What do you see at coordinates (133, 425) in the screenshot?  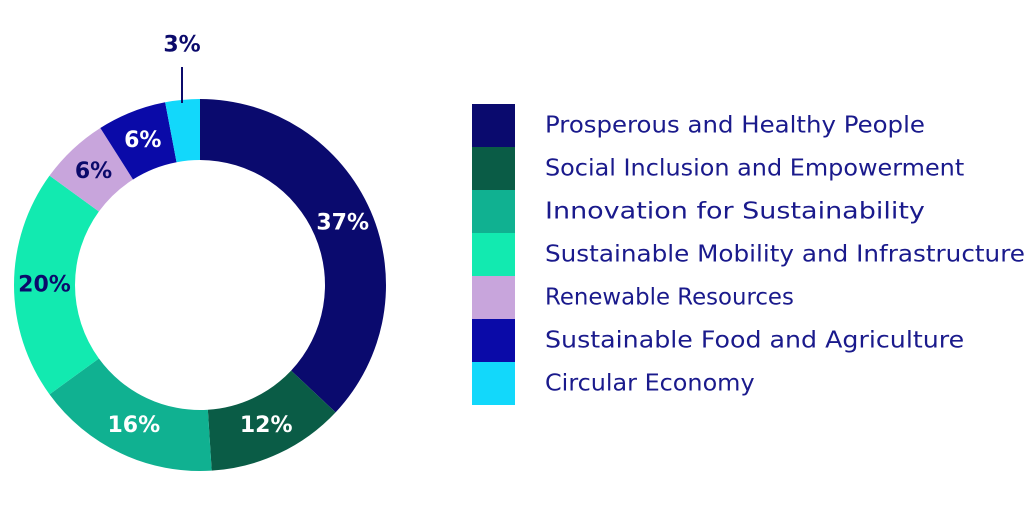 I see `data-label-innovation-for-sustainability: 16%` at bounding box center [133, 425].